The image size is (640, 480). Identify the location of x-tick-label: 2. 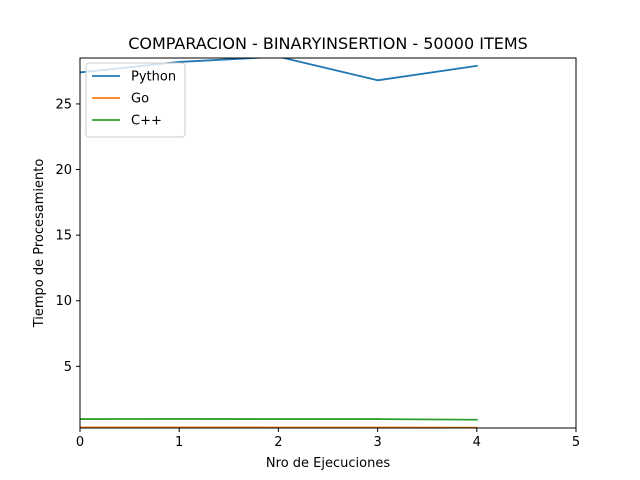
(278, 442).